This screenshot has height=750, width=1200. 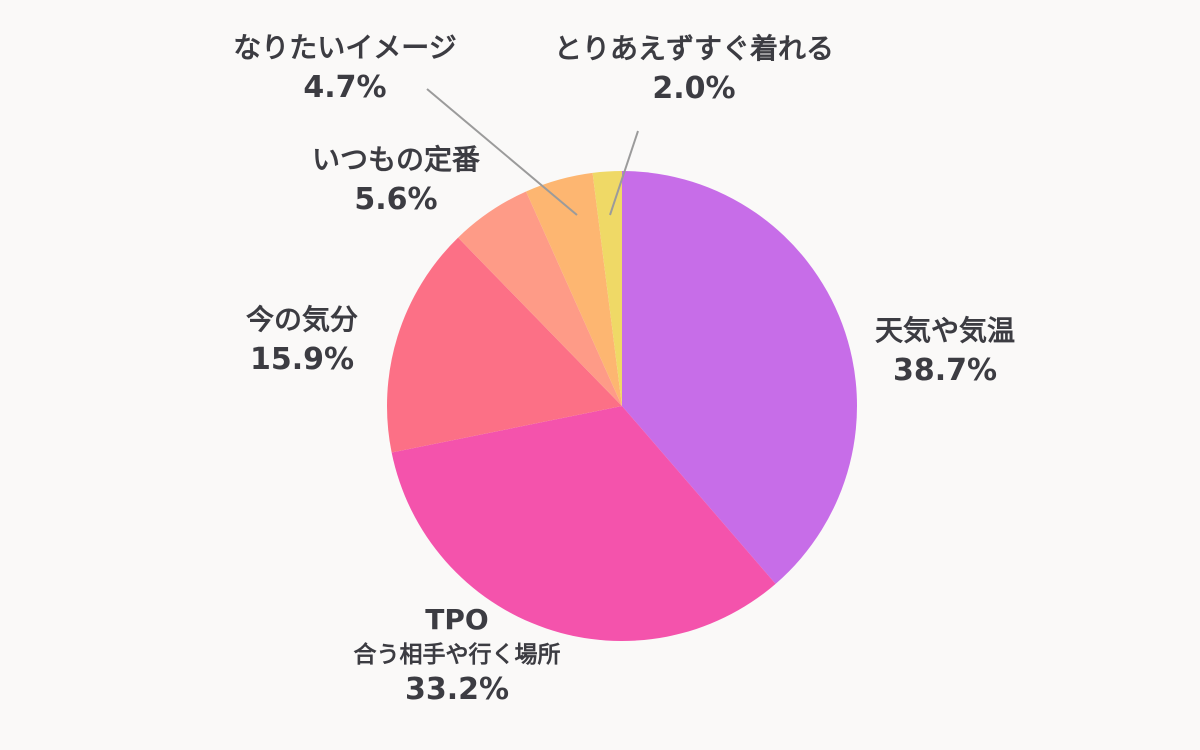 What do you see at coordinates (694, 69) in the screenshot?
I see `slice-label-toriaezu: とりあえずすぐ着れる 2.0%` at bounding box center [694, 69].